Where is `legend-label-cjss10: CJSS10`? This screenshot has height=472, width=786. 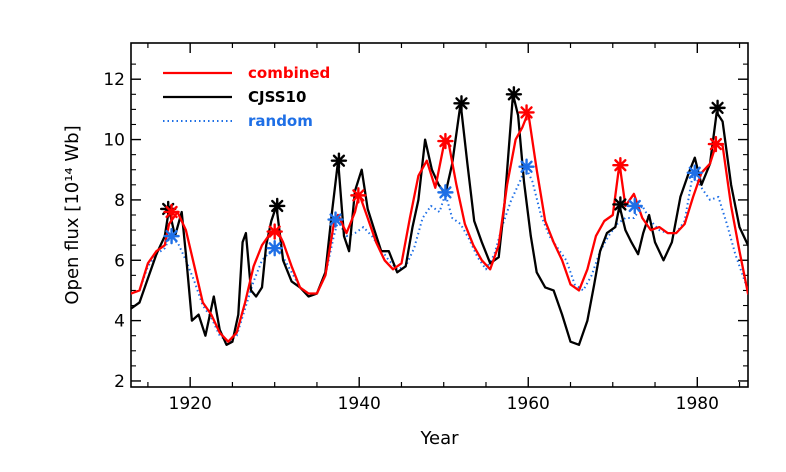 legend-label-cjss10: CJSS10 is located at coordinates (277, 97).